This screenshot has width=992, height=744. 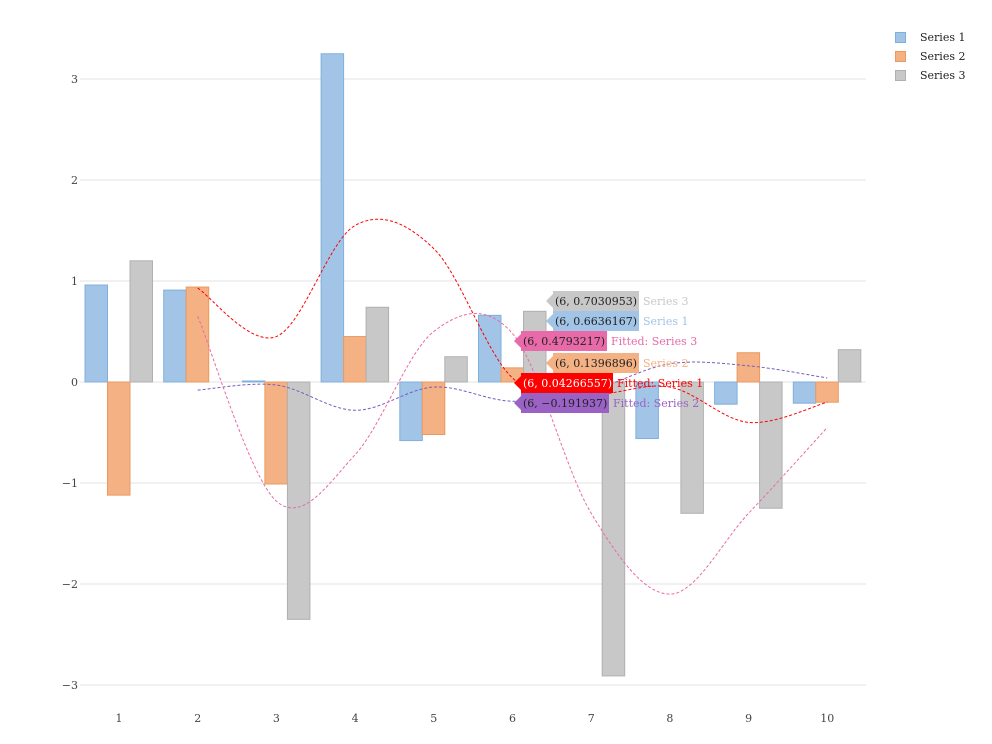 I want to click on x-tick-label: 10, so click(x=827, y=718).